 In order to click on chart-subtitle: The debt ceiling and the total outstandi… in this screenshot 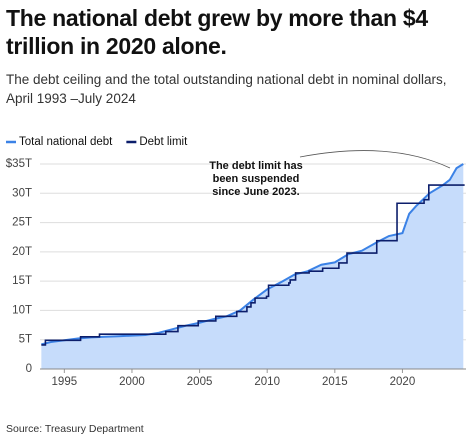, I will do `click(226, 89)`.